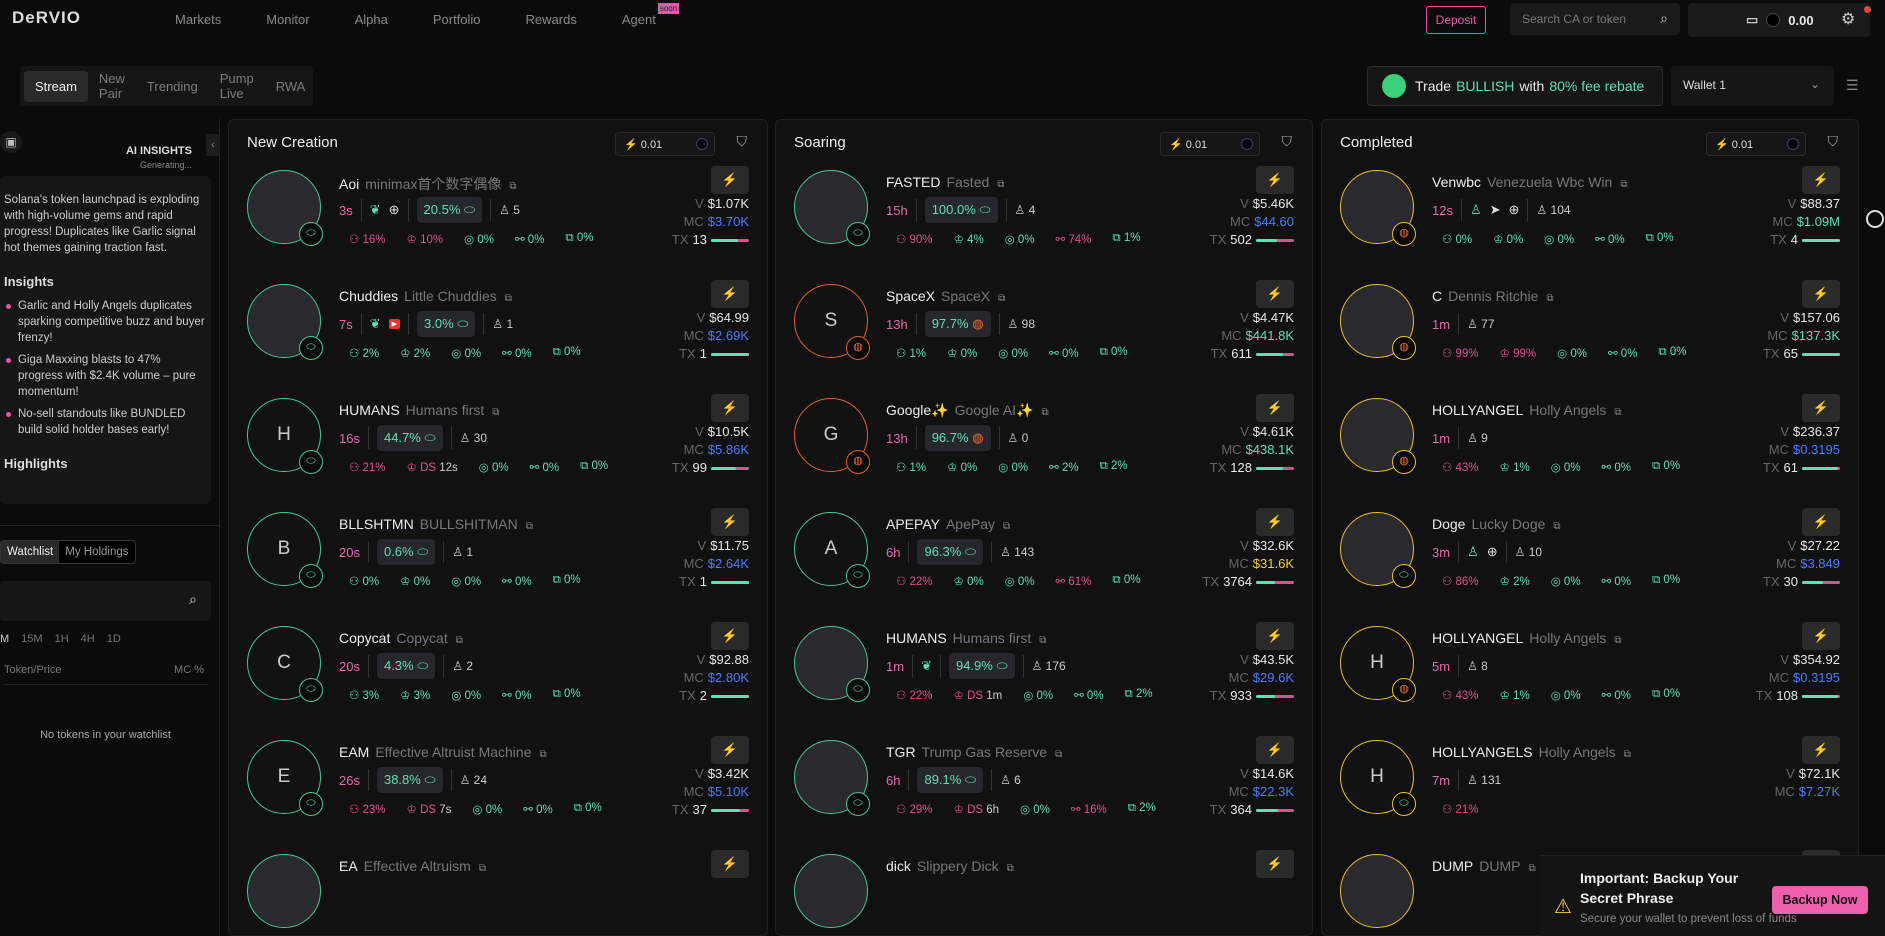  Describe the element at coordinates (5, 639) in the screenshot. I see `timeframe-m: M` at that location.